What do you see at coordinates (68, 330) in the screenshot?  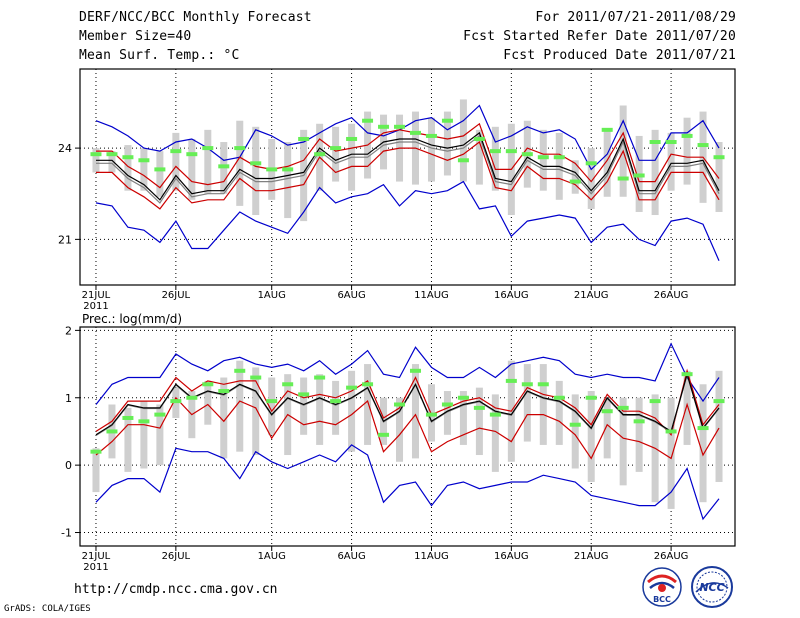 I see `y-tick-label: 2` at bounding box center [68, 330].